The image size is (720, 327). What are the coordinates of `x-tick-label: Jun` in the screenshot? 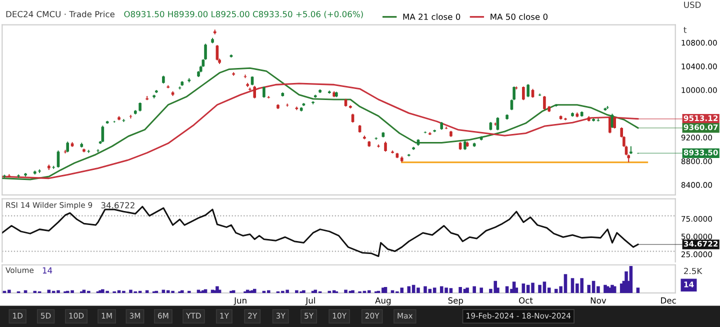 It's located at (240, 301).